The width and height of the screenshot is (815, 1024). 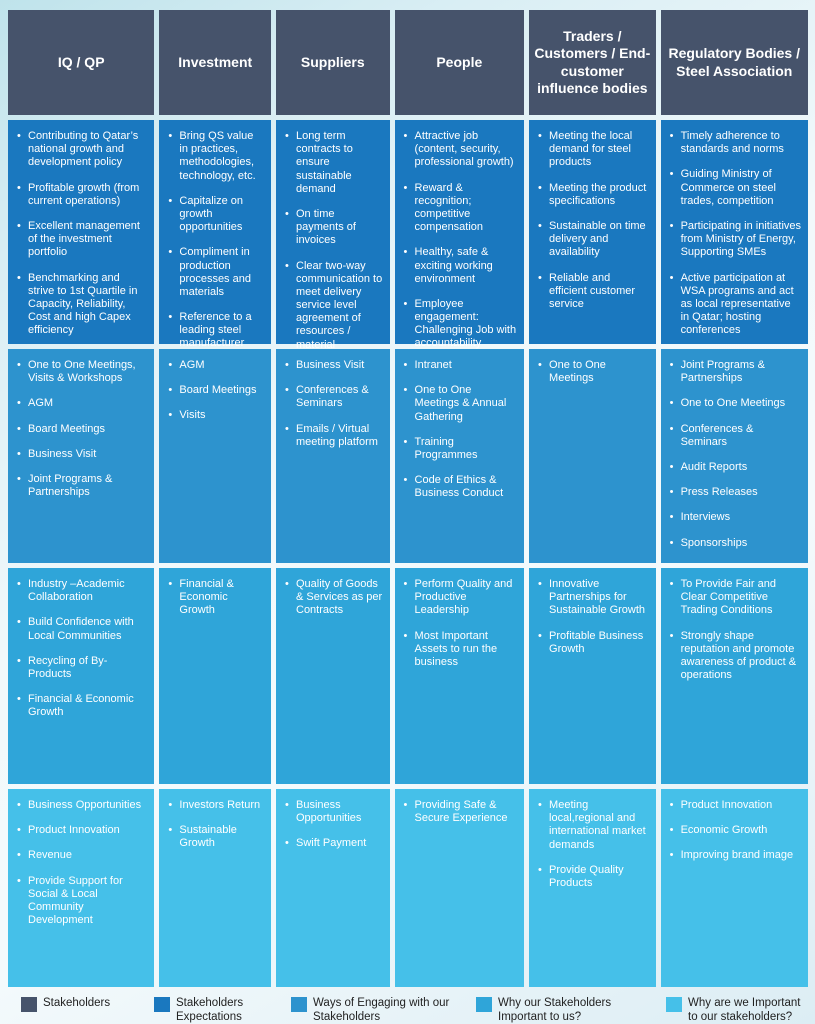 What do you see at coordinates (215, 62) in the screenshot?
I see `header-investment: Investment` at bounding box center [215, 62].